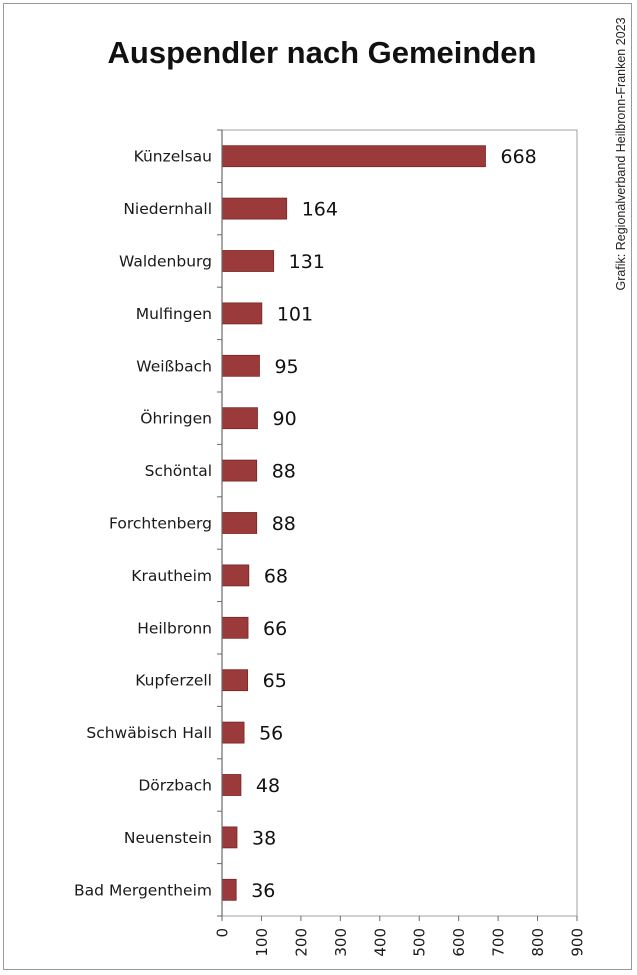 Image resolution: width=637 pixels, height=975 pixels. Describe the element at coordinates (320, 210) in the screenshot. I see `value-label: 164` at that location.